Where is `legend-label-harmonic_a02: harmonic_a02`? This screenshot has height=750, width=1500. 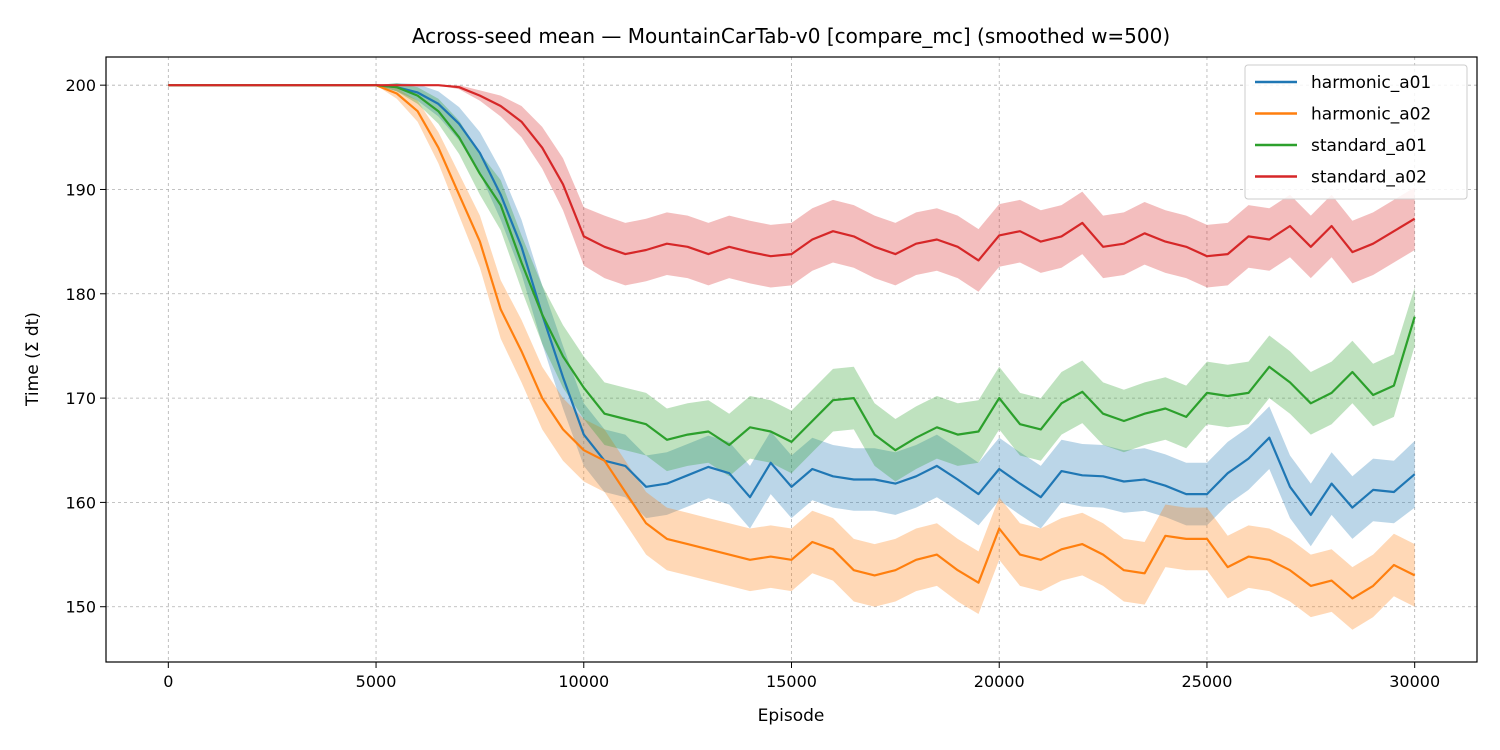
legend-label-harmonic_a02: harmonic_a02 is located at coordinates (1371, 115).